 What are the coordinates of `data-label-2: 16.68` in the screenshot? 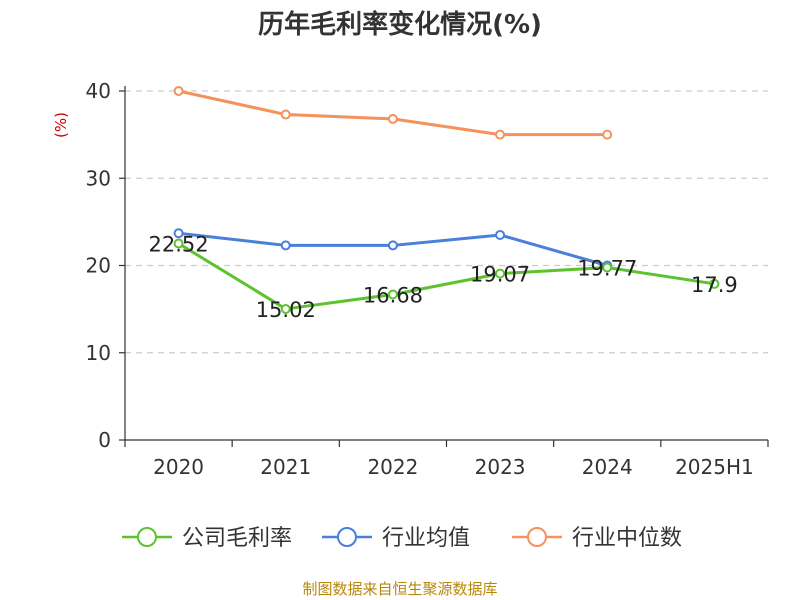 It's located at (393, 295).